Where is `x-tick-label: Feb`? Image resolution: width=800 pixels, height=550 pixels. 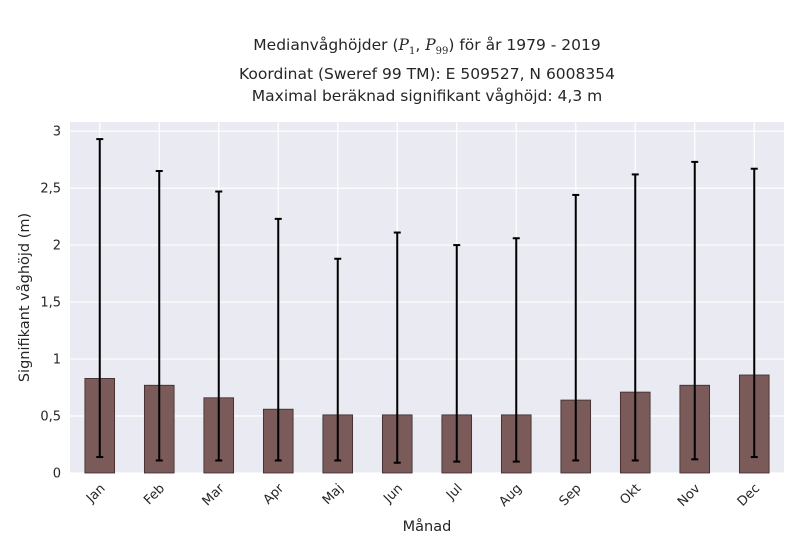
x-tick-label: Feb is located at coordinates (154, 494).